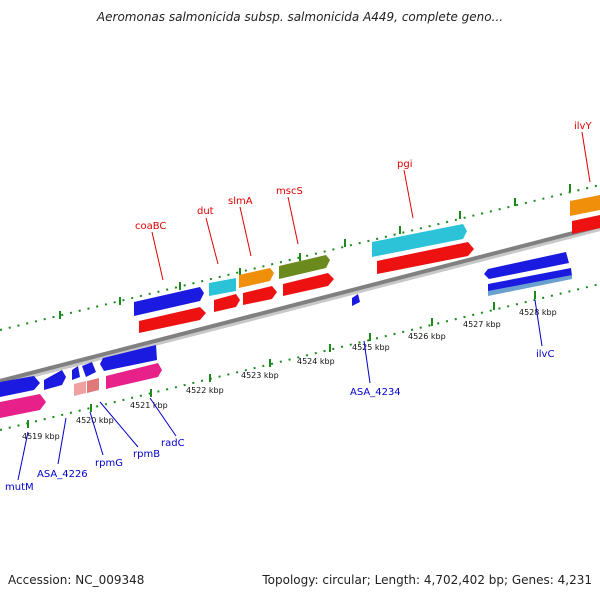 This screenshot has height=600, width=600. I want to click on gene-label-ilvy: ilvY, so click(583, 126).